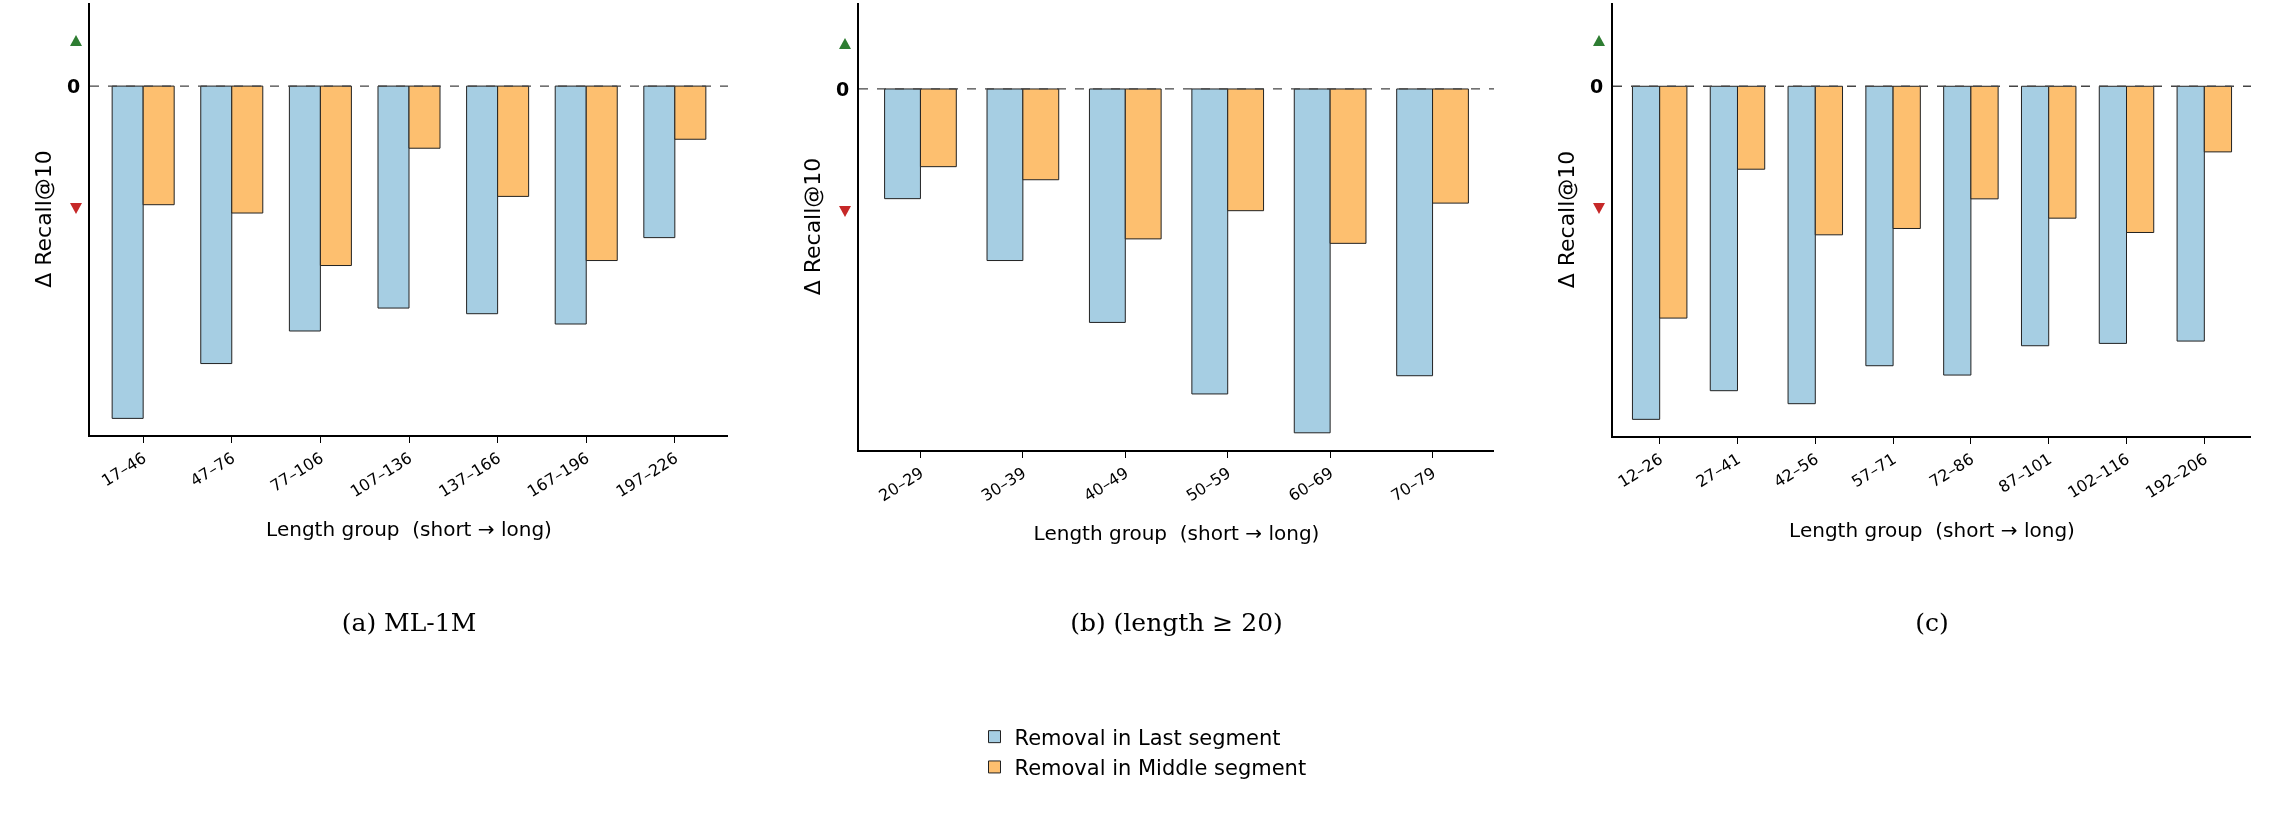  What do you see at coordinates (1147, 737) in the screenshot?
I see `legend-label: Removal in Last segment` at bounding box center [1147, 737].